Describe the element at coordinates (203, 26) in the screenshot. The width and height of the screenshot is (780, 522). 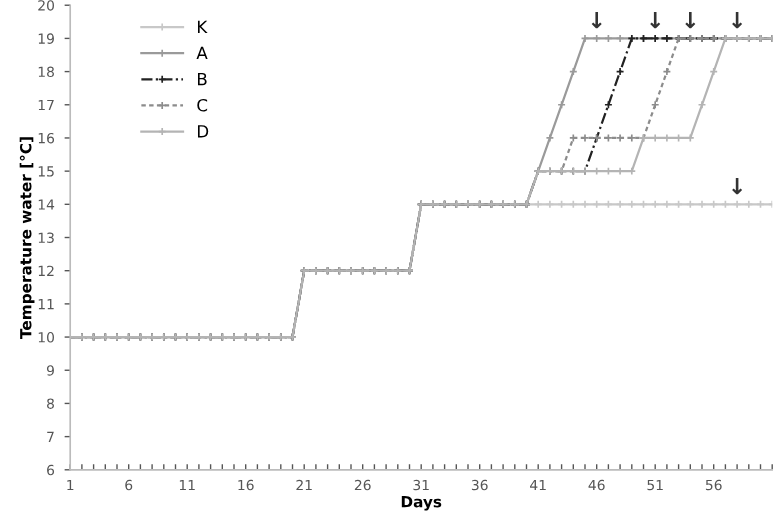
I see `legend-label: K` at that location.